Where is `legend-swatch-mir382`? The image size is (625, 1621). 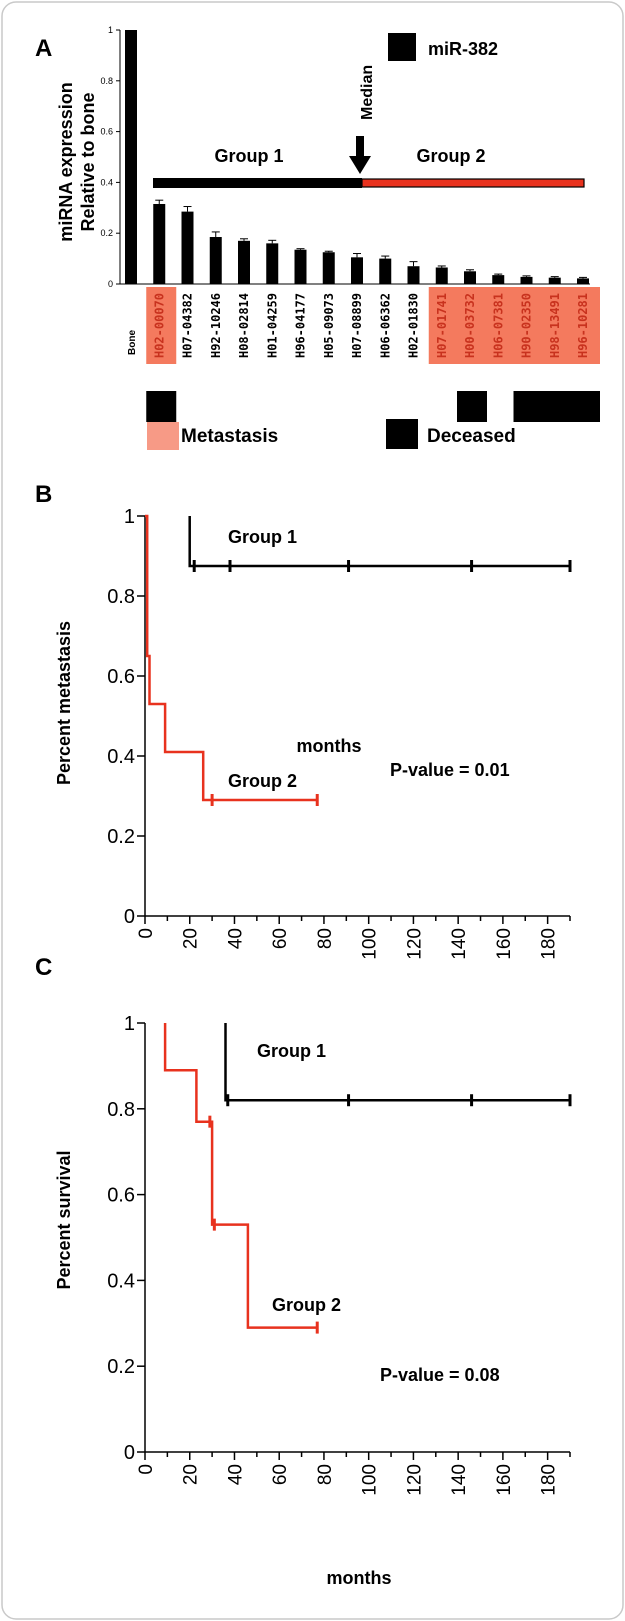 legend-swatch-mir382 is located at coordinates (402, 47).